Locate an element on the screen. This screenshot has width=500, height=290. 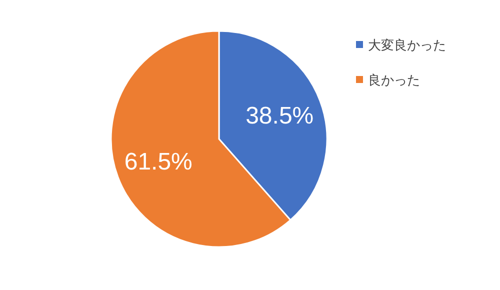
data-label: 38.5% is located at coordinates (280, 116).